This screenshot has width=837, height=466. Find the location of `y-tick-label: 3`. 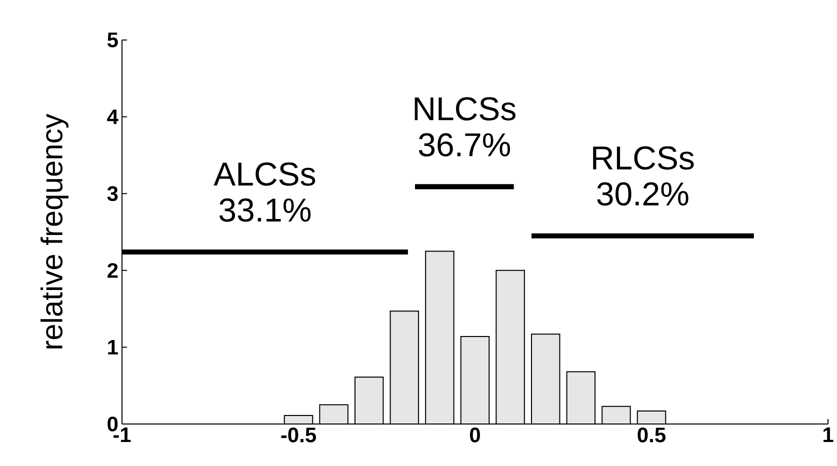

y-tick-label: 3 is located at coordinates (112, 194).